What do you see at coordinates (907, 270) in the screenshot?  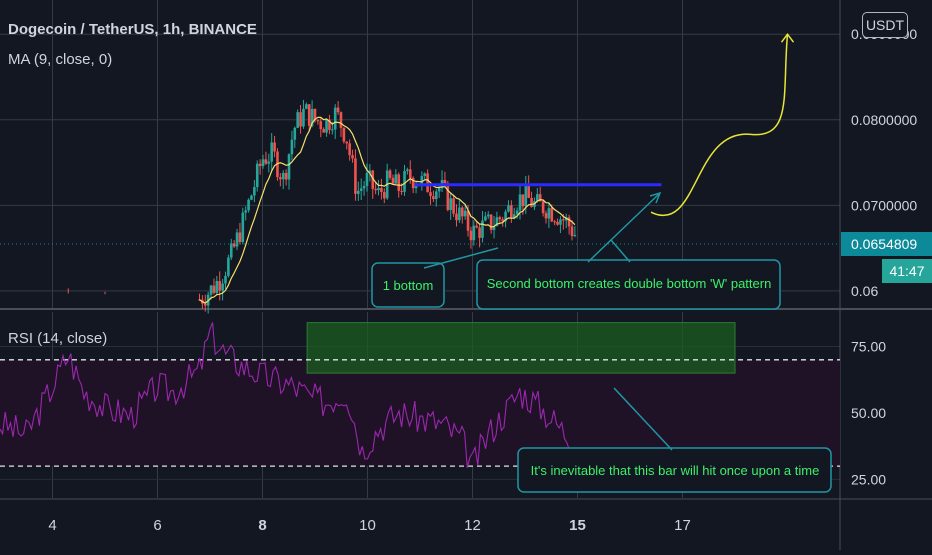 I see `countdown-tag` at bounding box center [907, 270].